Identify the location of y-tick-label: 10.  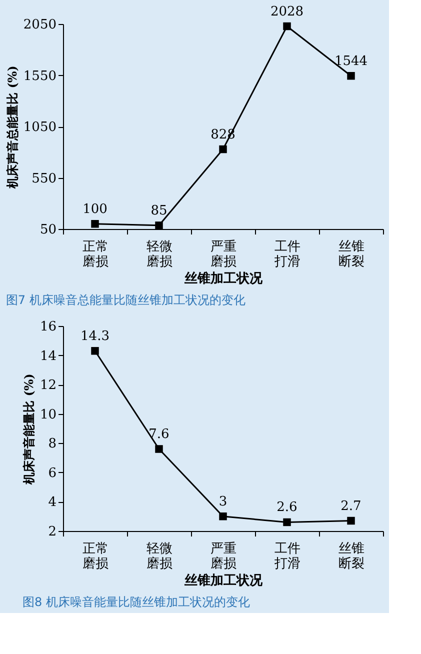
(48, 414).